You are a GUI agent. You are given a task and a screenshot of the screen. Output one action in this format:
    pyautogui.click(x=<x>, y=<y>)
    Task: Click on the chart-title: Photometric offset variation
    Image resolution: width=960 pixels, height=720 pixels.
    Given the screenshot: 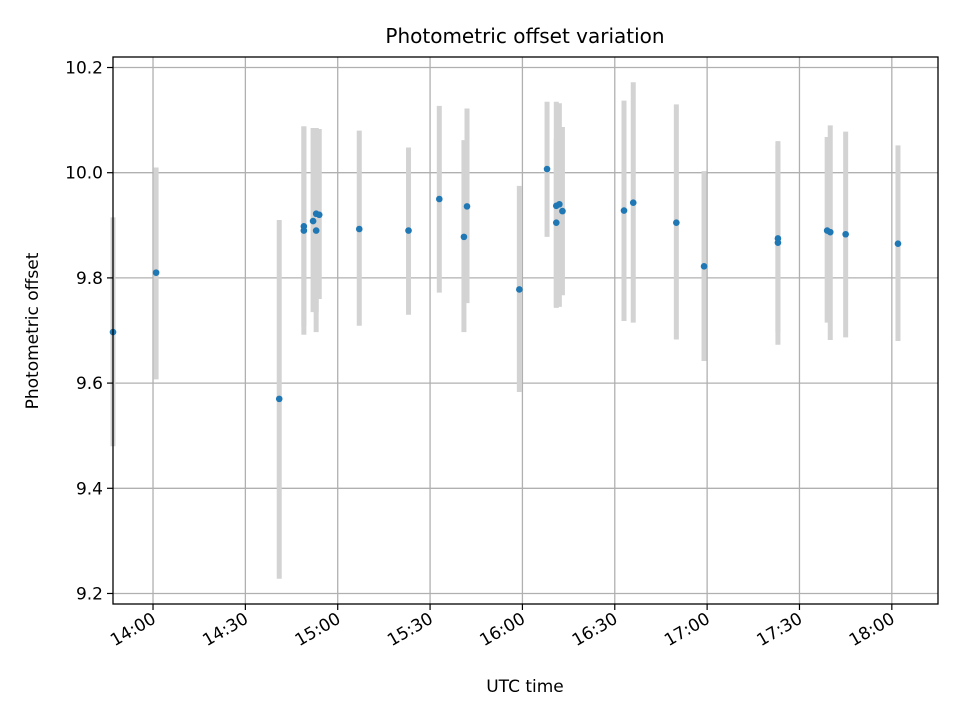 What is the action you would take?
    pyautogui.click(x=524, y=36)
    